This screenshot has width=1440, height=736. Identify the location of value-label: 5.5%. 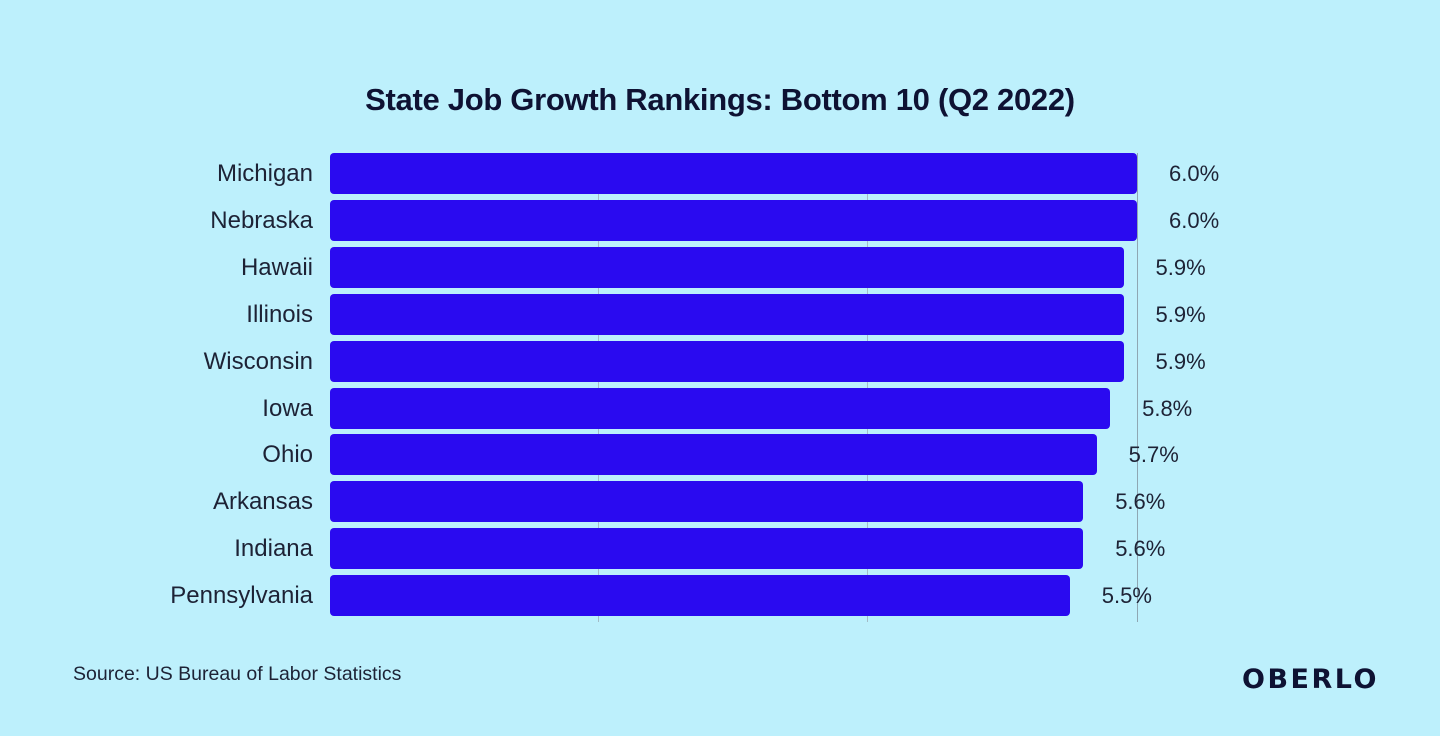
(1126, 596).